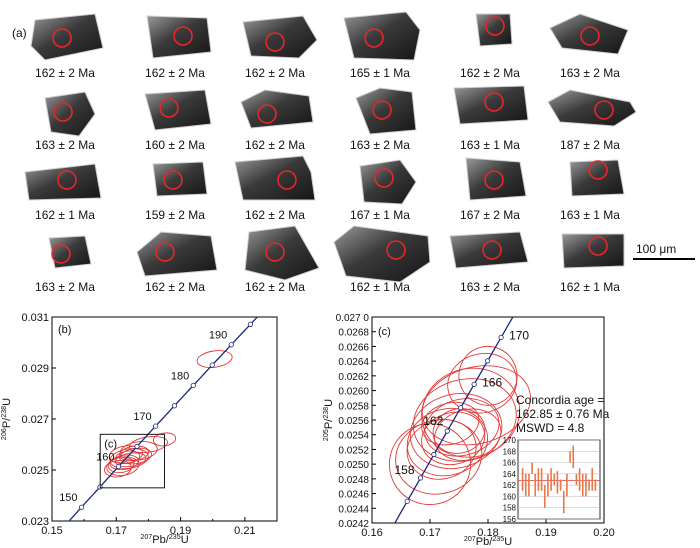 The width and height of the screenshot is (700, 548). Describe the element at coordinates (590, 215) in the screenshot. I see `grain-age-label: 163 ± 1 Ma` at that location.